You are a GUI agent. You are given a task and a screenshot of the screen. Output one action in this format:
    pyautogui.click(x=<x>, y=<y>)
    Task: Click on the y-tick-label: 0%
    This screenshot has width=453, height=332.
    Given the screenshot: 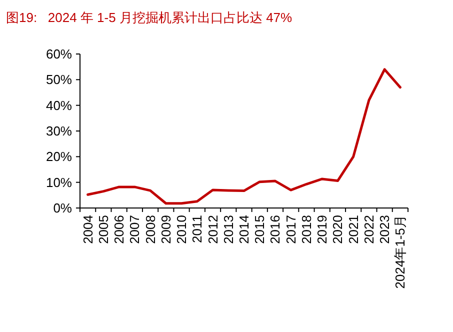 What is the action you would take?
    pyautogui.click(x=62, y=208)
    